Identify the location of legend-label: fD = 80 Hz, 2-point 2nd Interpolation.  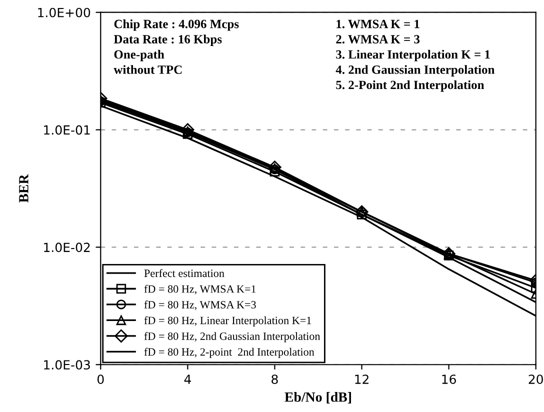
(229, 353).